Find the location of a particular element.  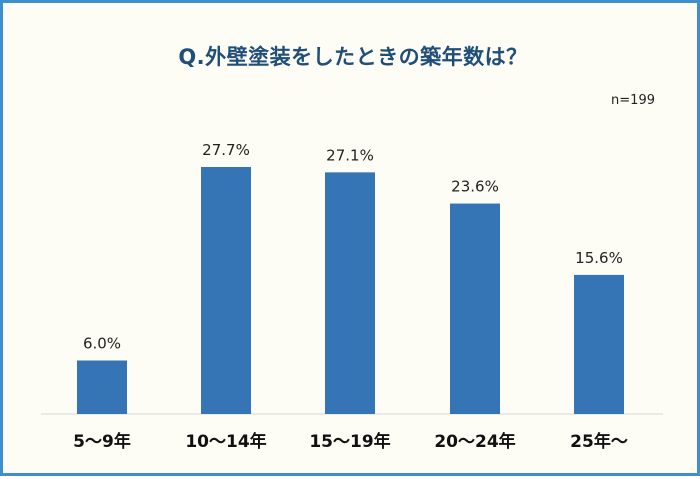

data-label-3: 27.1% is located at coordinates (350, 155).